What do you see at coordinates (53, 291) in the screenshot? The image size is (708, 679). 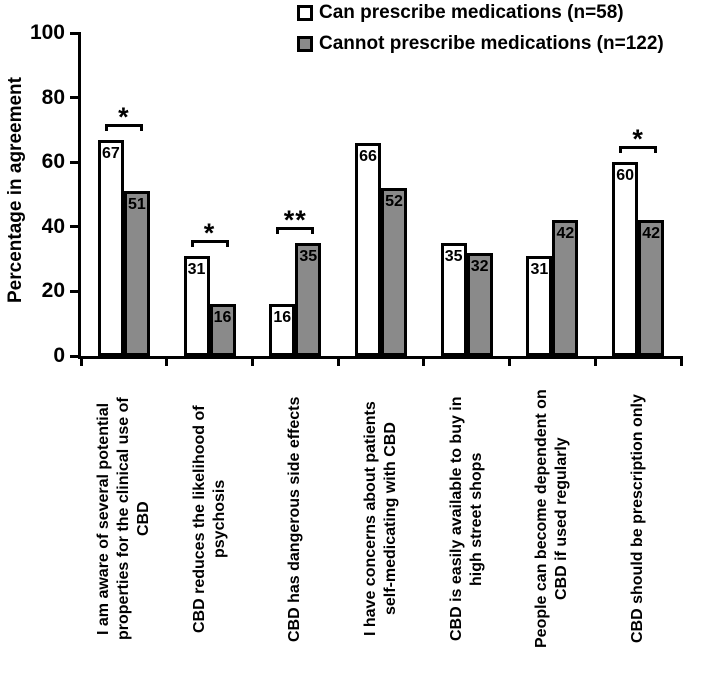 I see `y-tick-label: 20` at bounding box center [53, 291].